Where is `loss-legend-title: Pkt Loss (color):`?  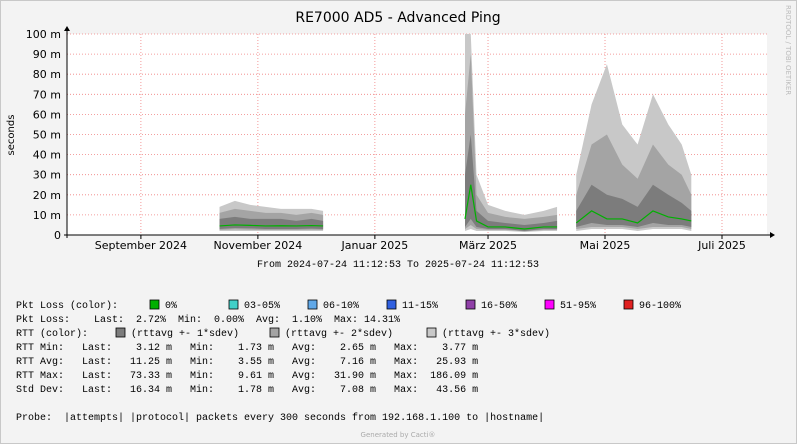 loss-legend-title: Pkt Loss (color): is located at coordinates (67, 306).